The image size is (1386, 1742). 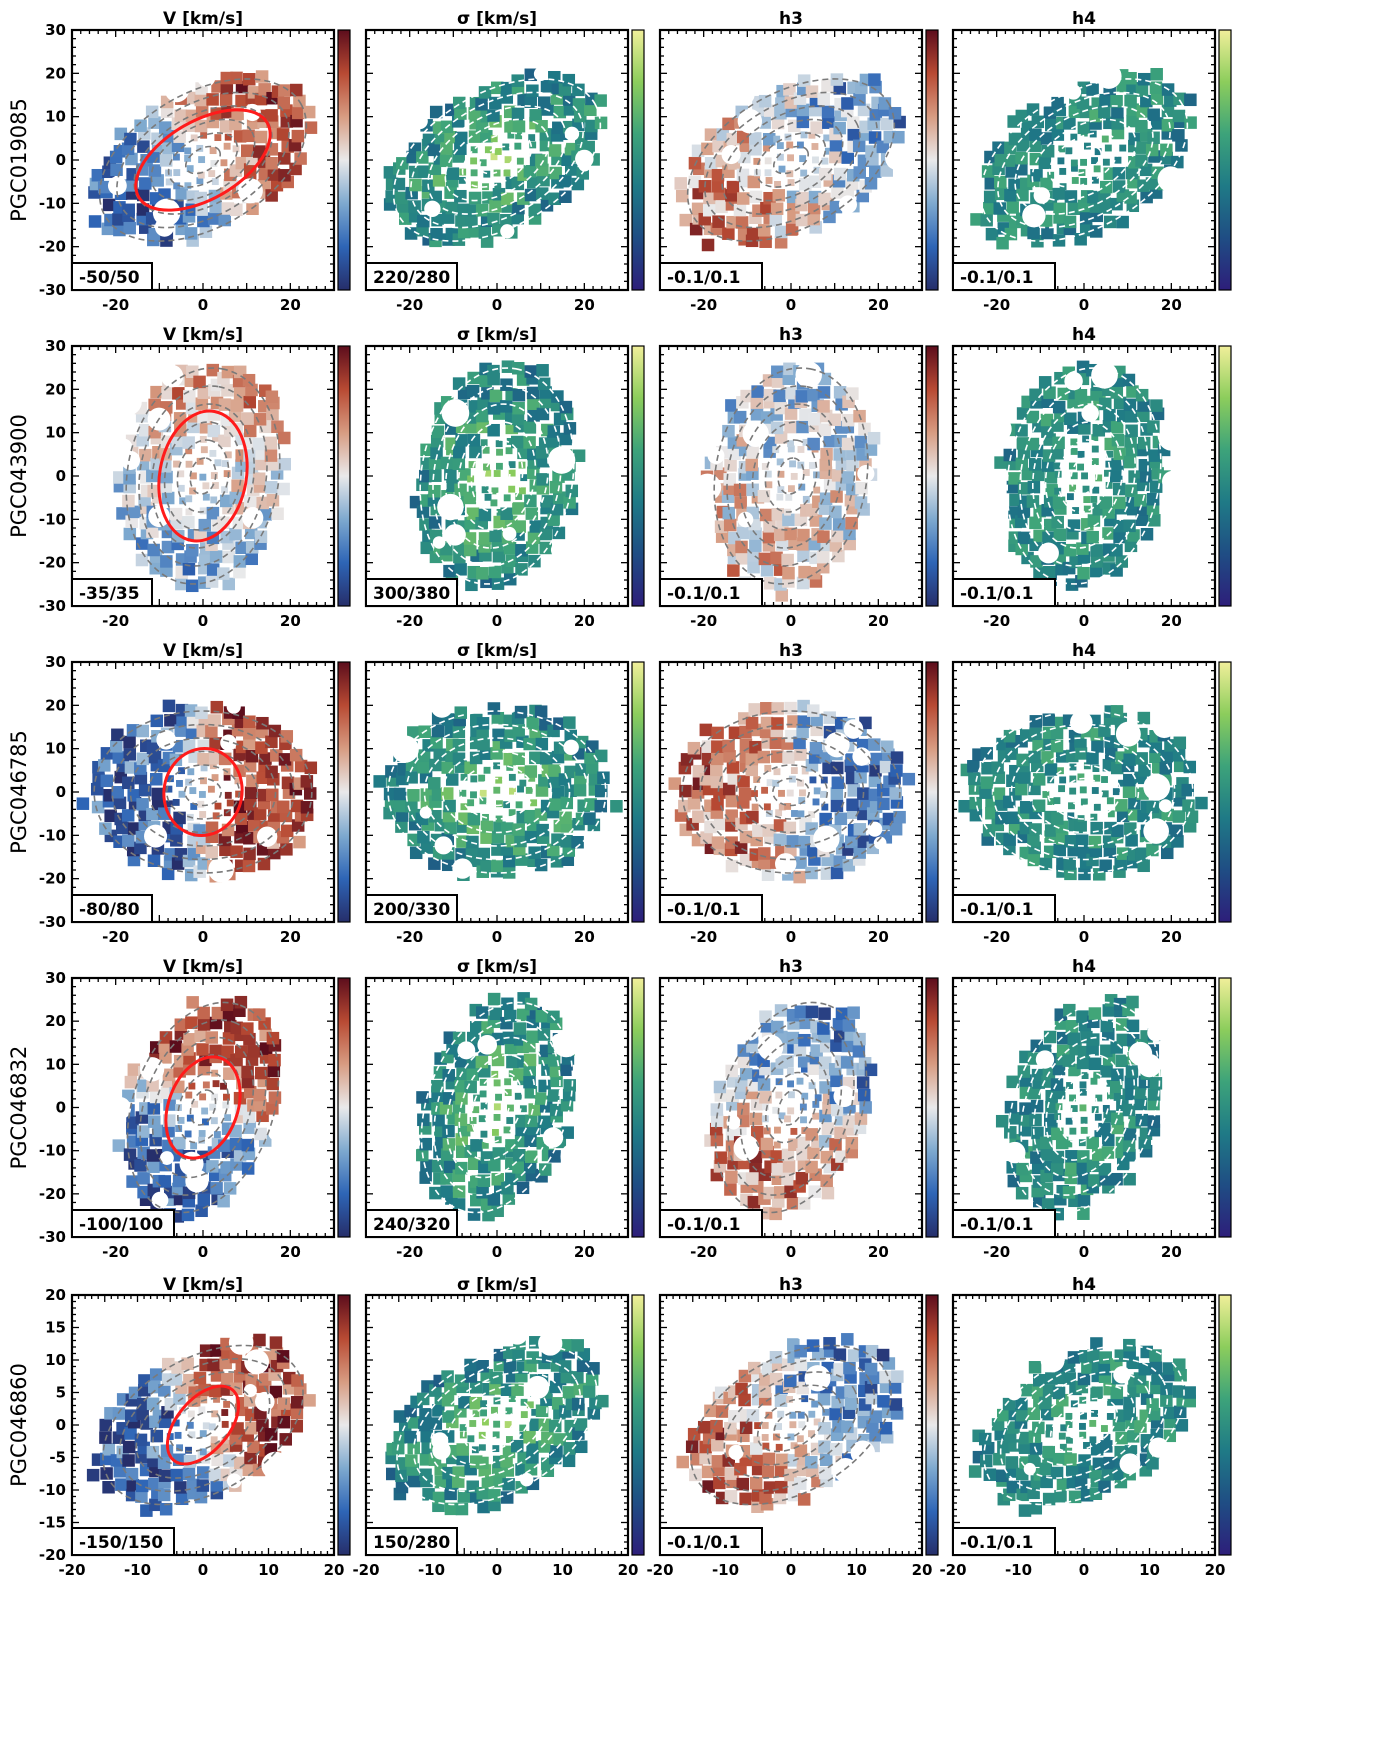 I want to click on map-panel-velocity: V [km/s] -20 0 20 -30 -20 -10 0 10 20 30 -80/80, so click(x=195, y=793).